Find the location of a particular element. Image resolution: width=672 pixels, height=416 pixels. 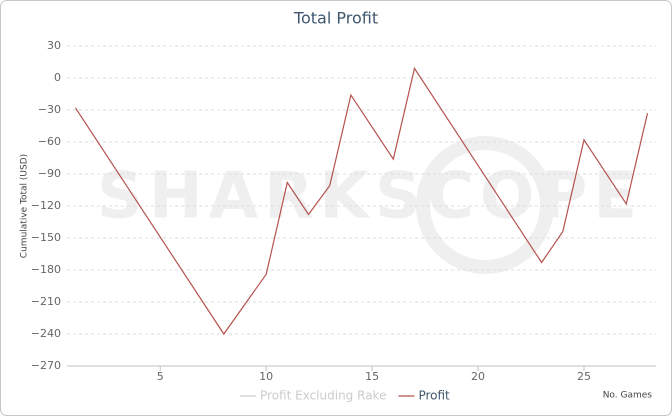

x-axis-label: No. Games is located at coordinates (628, 396).